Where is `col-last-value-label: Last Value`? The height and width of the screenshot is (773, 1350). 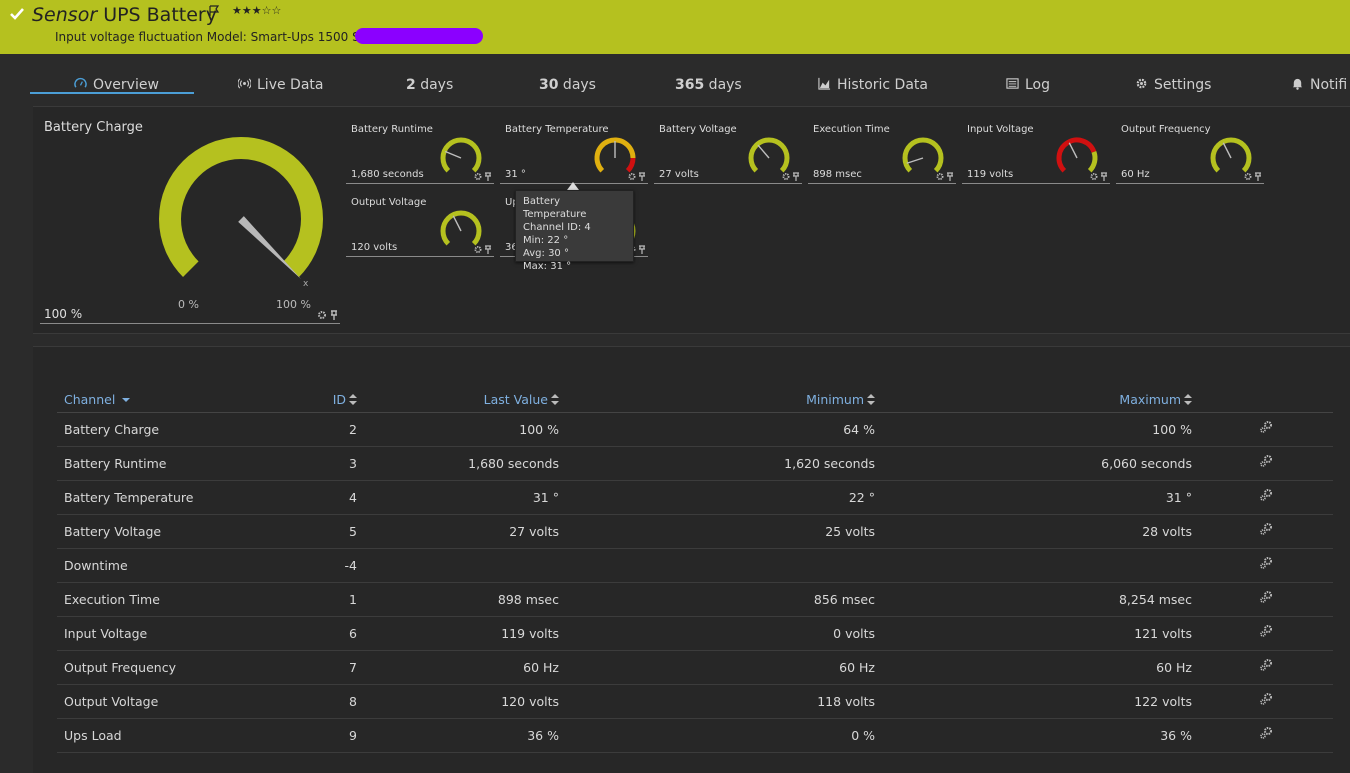 col-last-value-label: Last Value is located at coordinates (515, 400).